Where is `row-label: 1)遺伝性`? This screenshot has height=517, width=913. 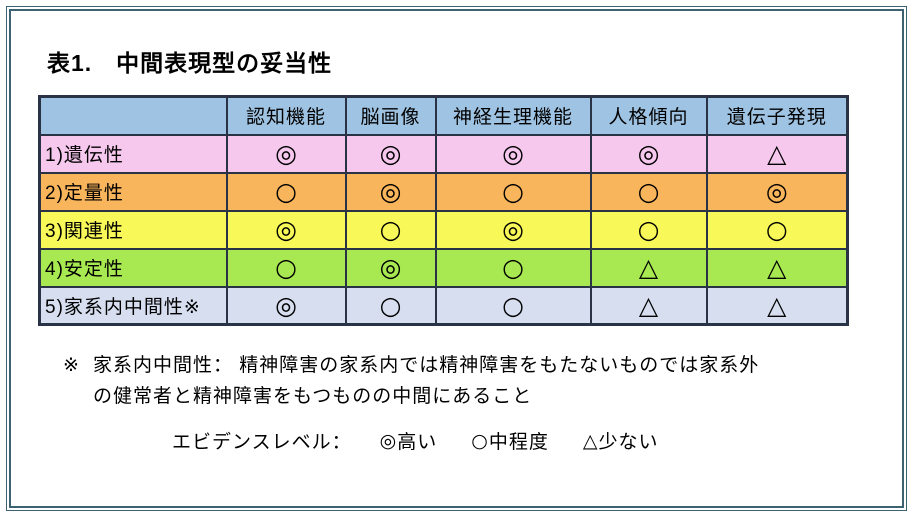 row-label: 1)遺伝性 is located at coordinates (133, 153).